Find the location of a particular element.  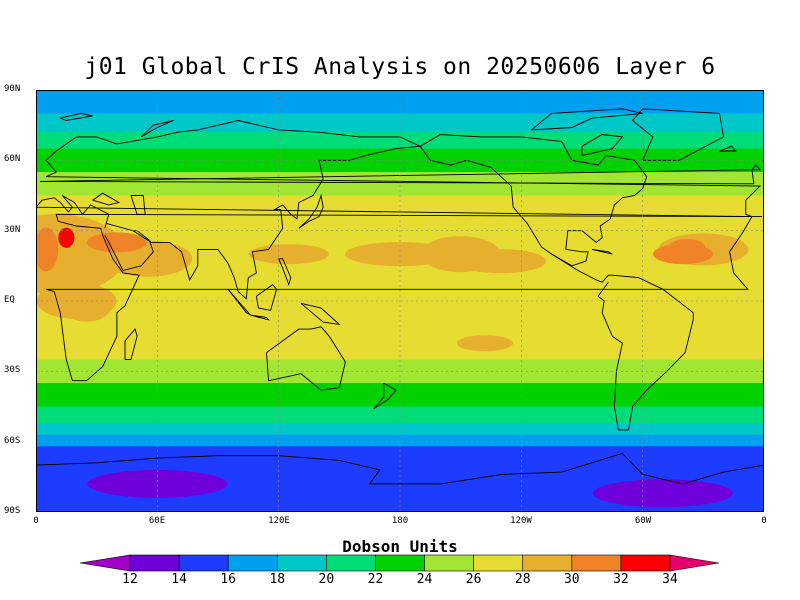

colorbar-label: 20 is located at coordinates (326, 579).